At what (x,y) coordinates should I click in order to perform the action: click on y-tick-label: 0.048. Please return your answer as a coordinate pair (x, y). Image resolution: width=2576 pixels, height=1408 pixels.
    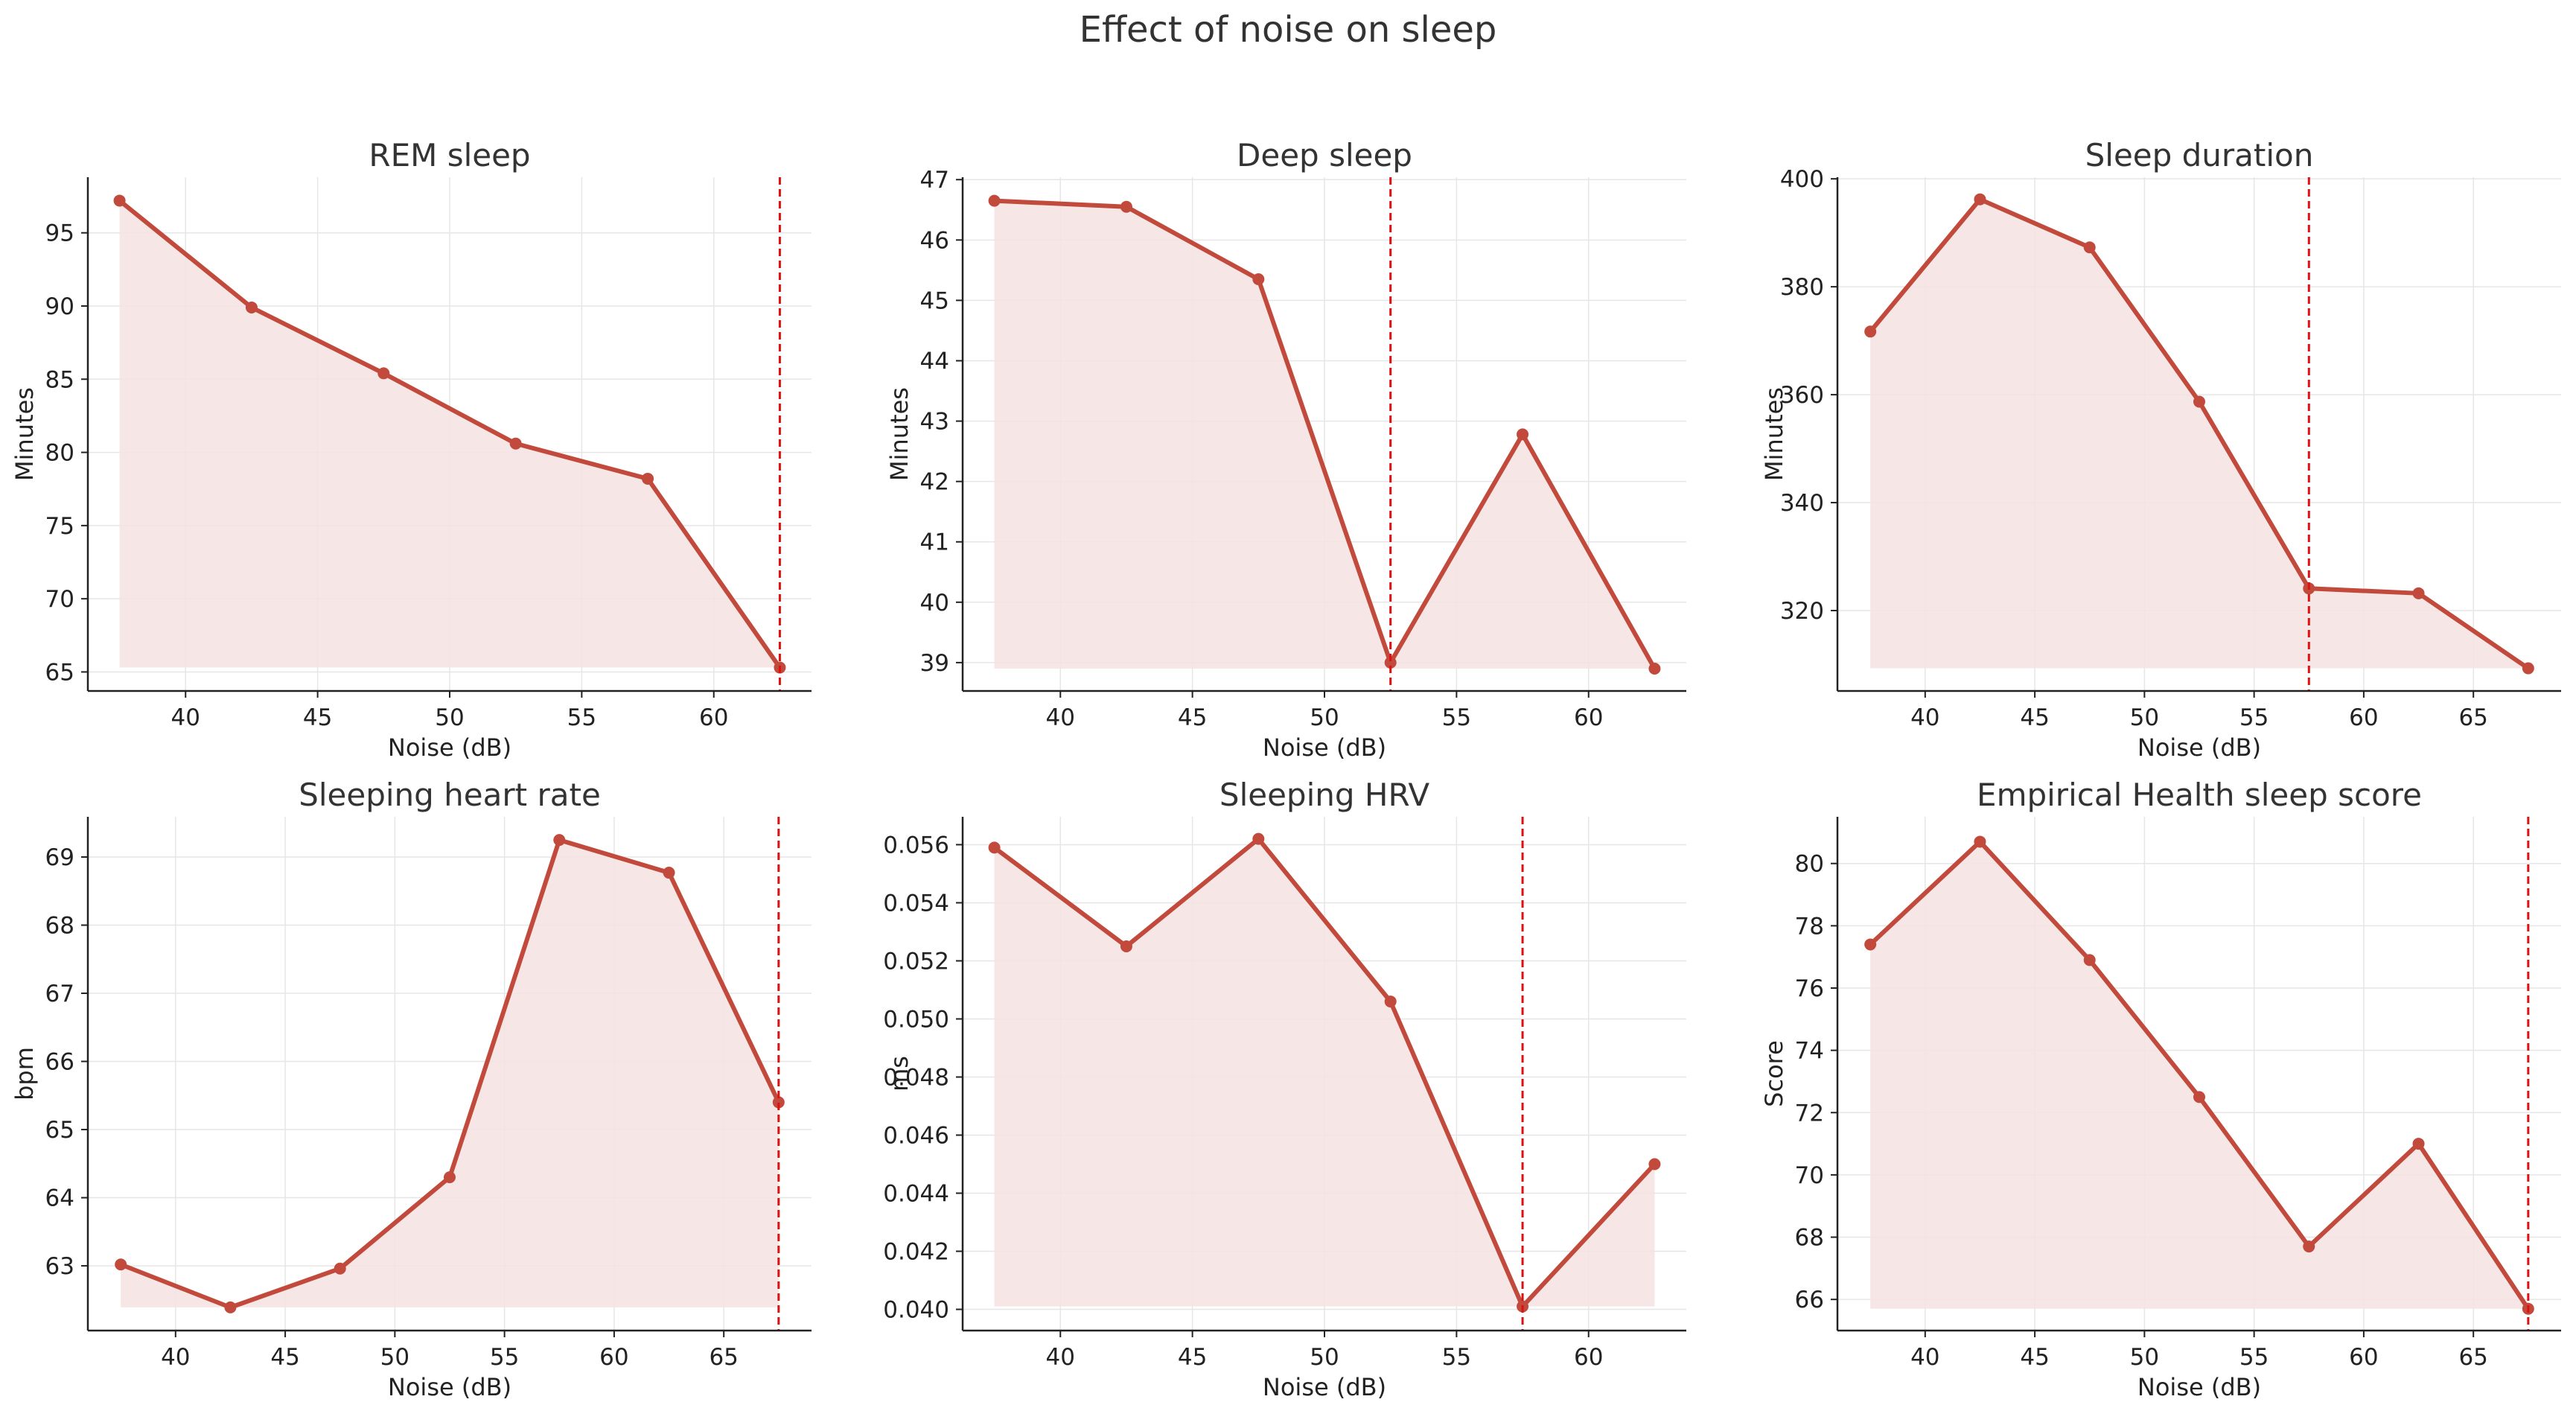
    Looking at the image, I should click on (916, 1077).